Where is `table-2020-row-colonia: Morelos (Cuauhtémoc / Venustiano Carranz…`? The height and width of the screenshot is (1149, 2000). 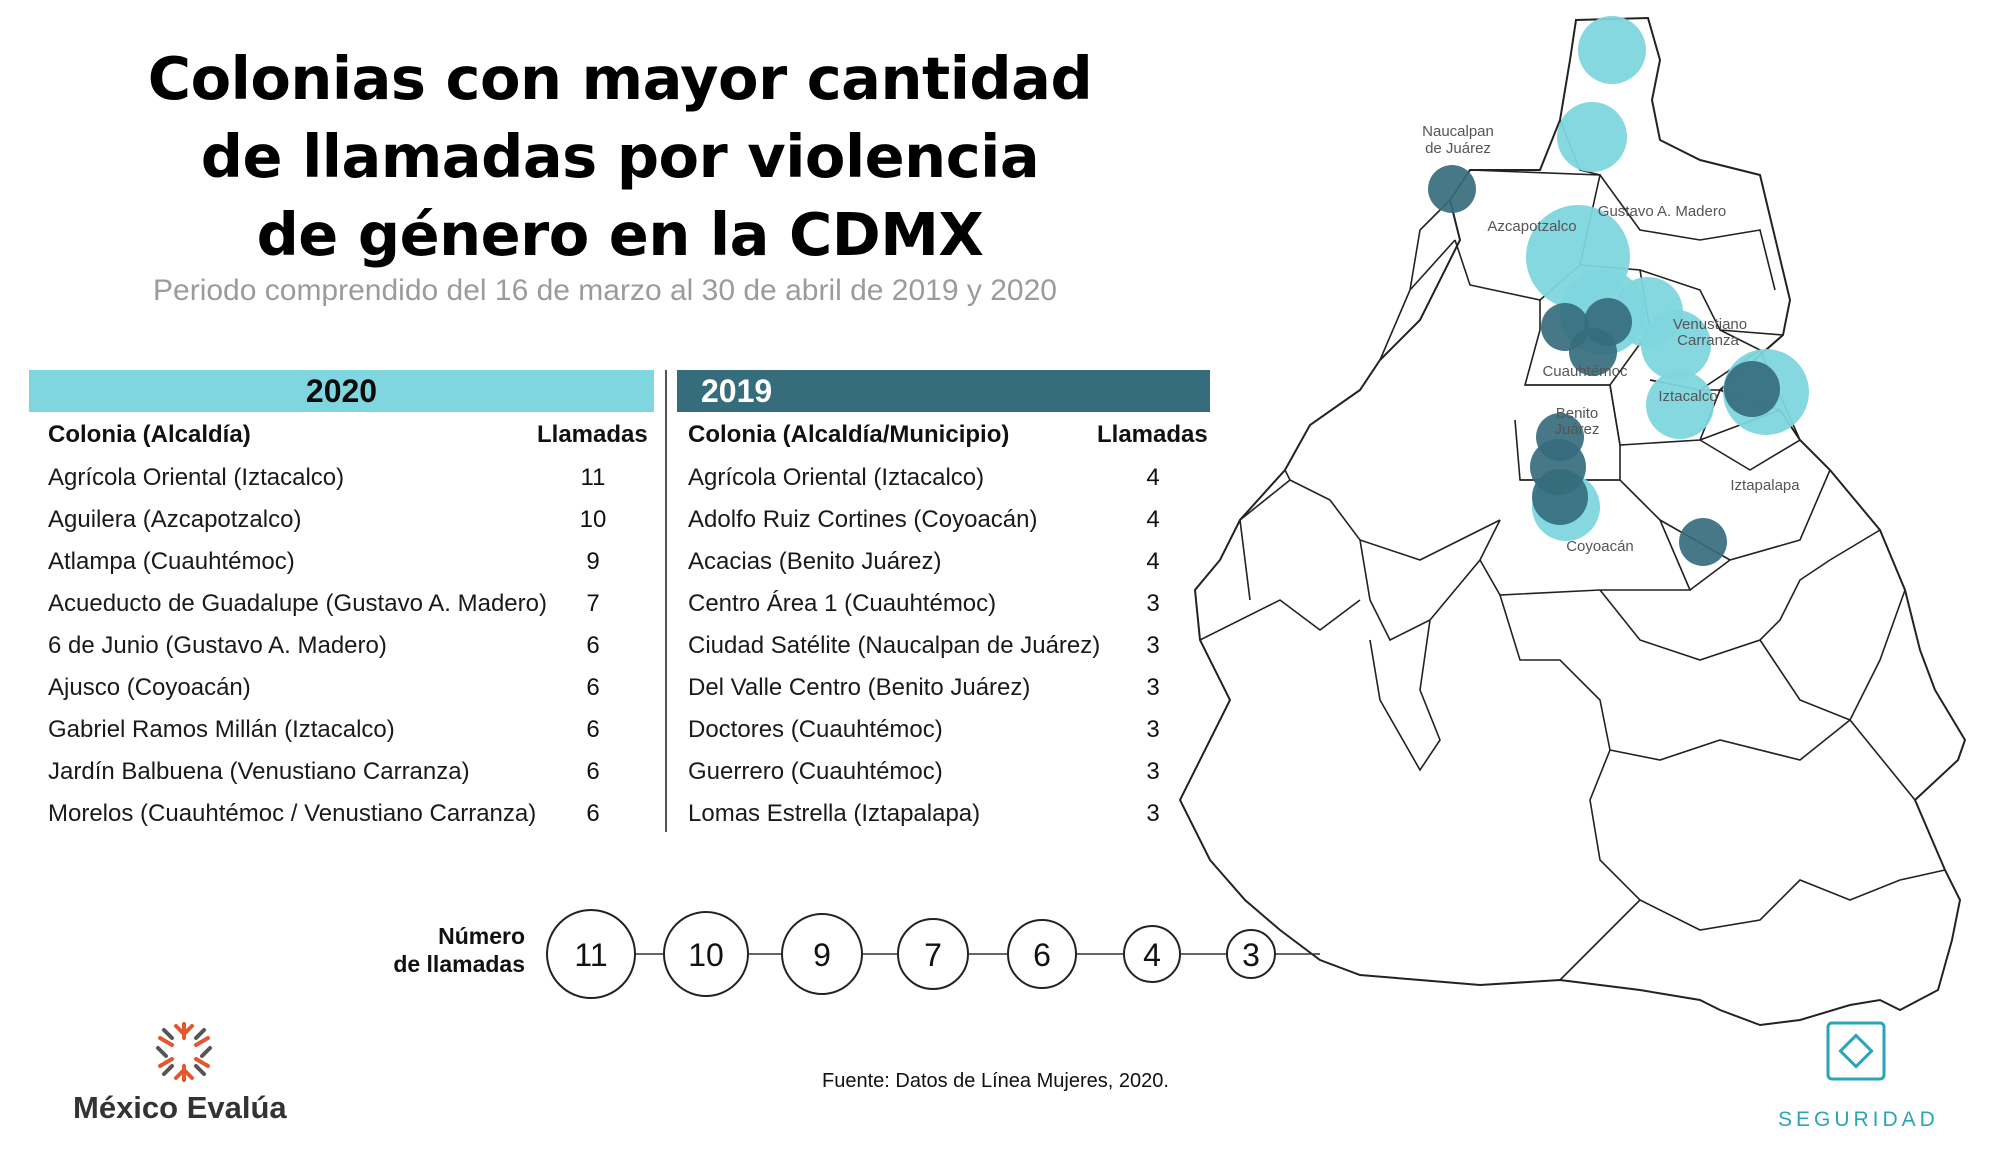
table-2020-row-colonia: Morelos (Cuauhtémoc / Venustiano Carranz… is located at coordinates (292, 813).